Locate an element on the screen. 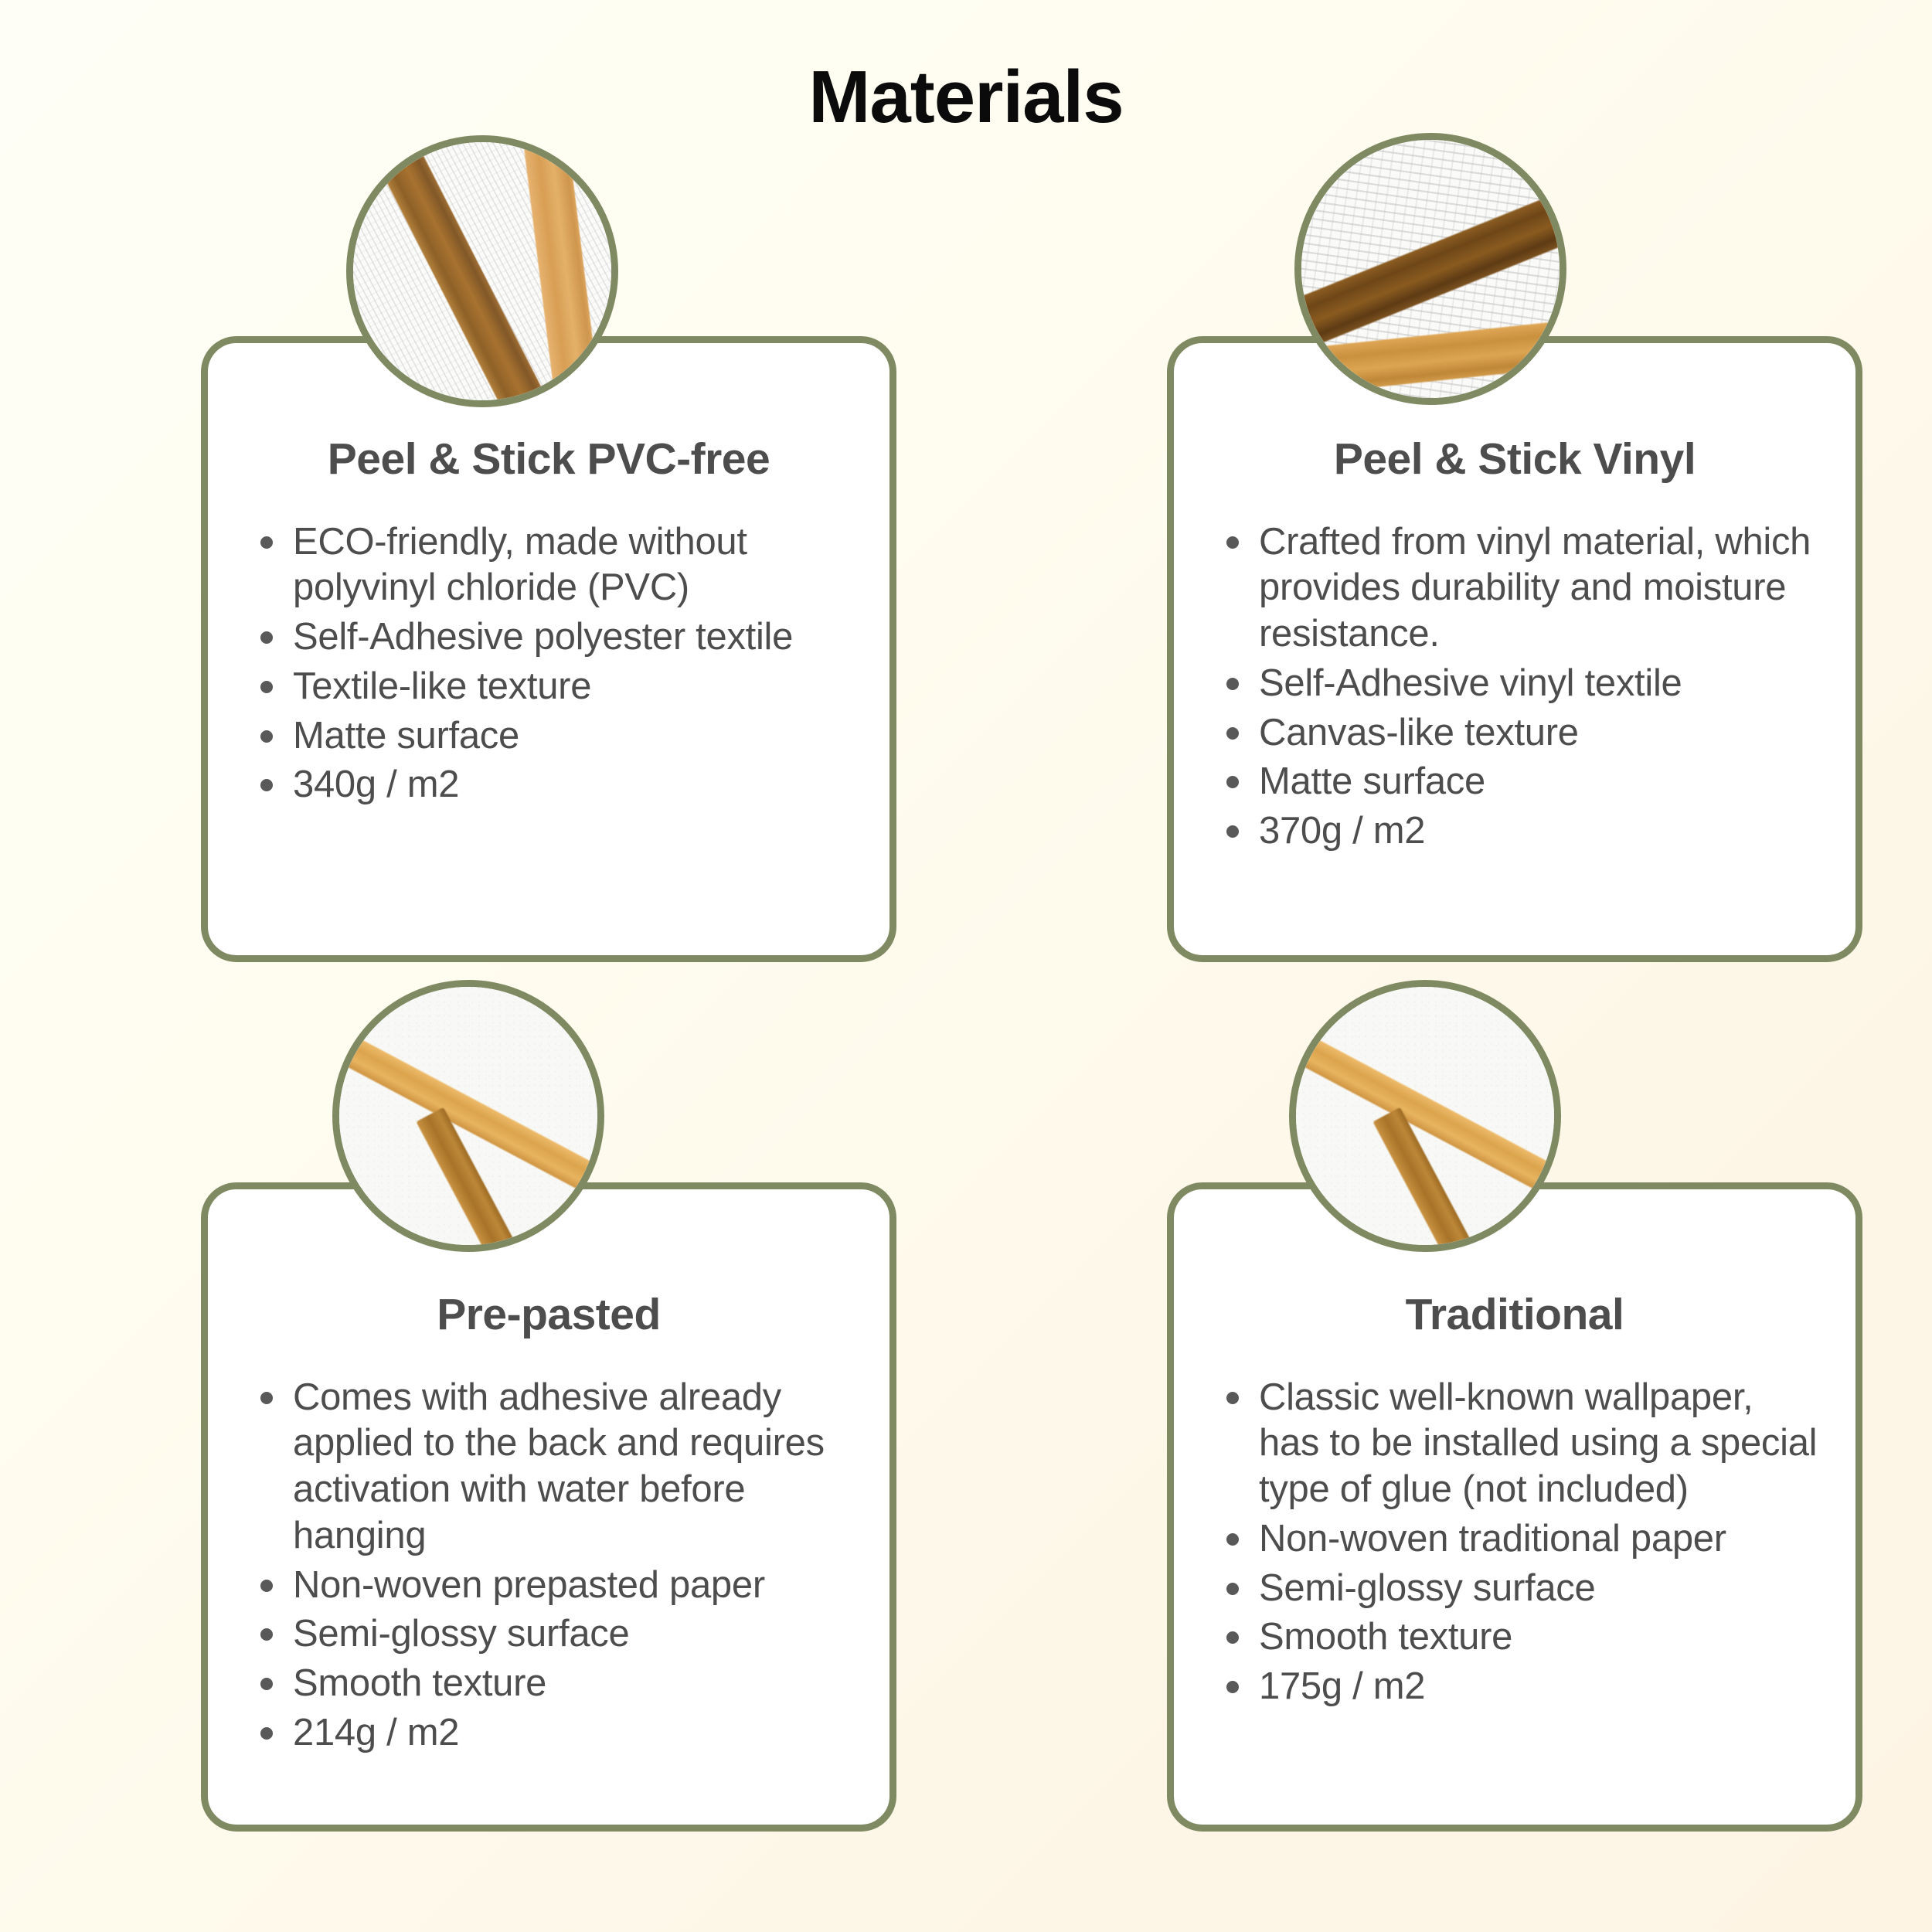 Image resolution: width=1932 pixels, height=1932 pixels. list-item: 214g / m2 is located at coordinates (553, 1733).